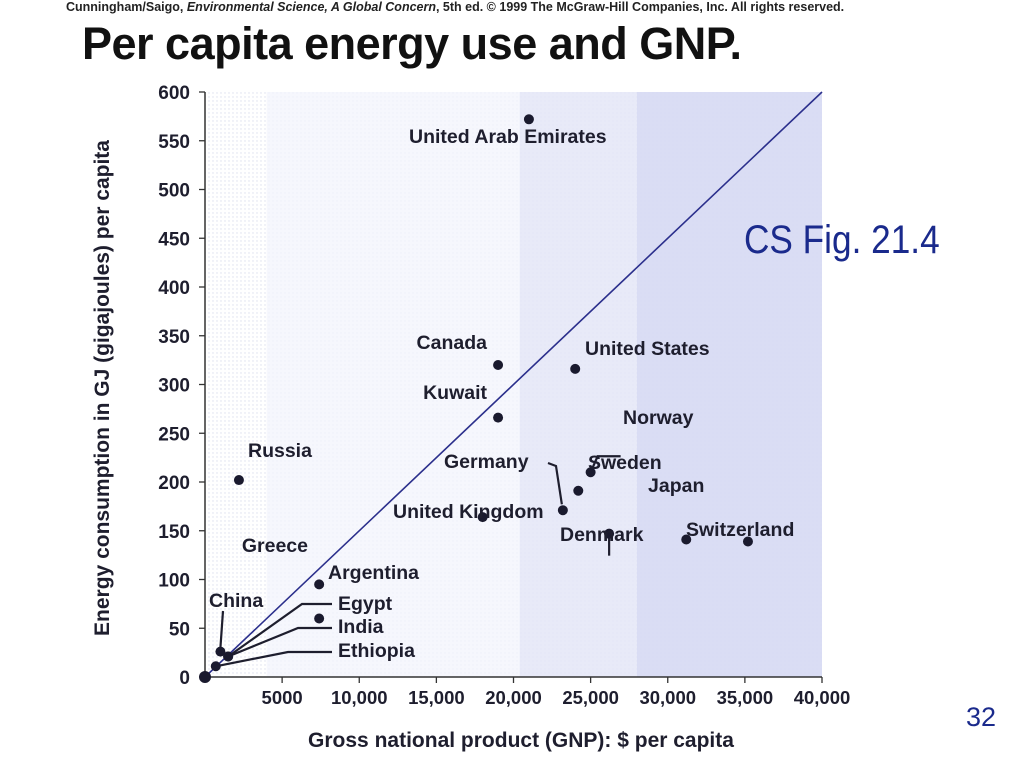 The height and width of the screenshot is (768, 1024). I want to click on data-point-kuwait, so click(498, 417).